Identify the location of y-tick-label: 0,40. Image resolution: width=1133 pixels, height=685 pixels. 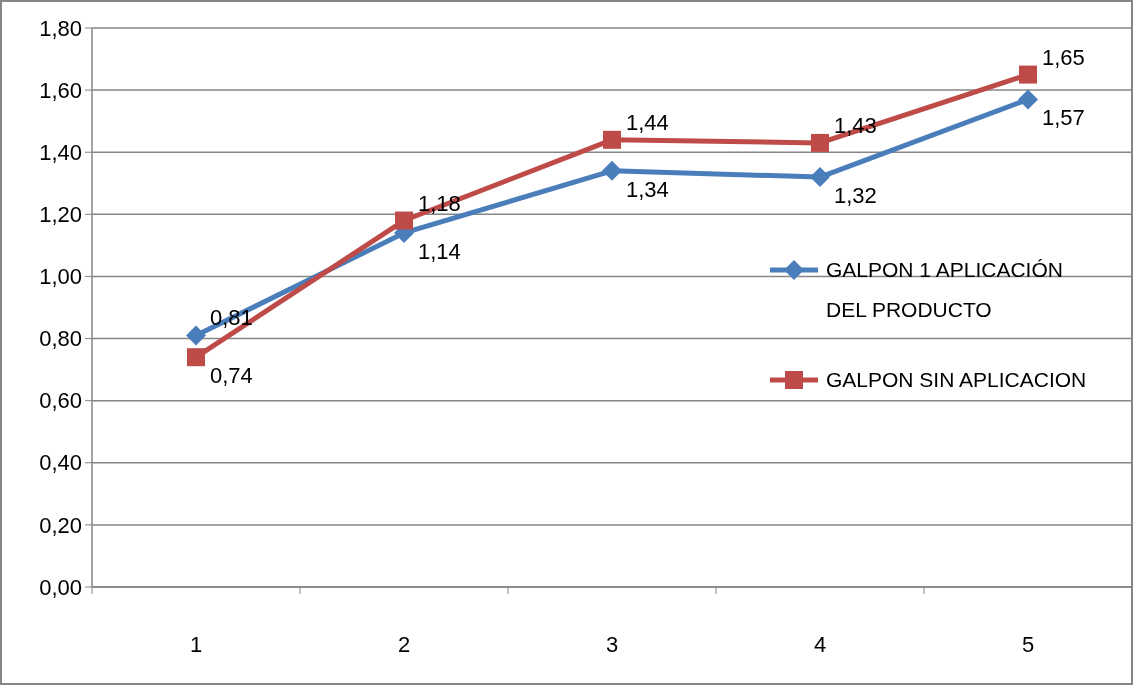
(60, 463).